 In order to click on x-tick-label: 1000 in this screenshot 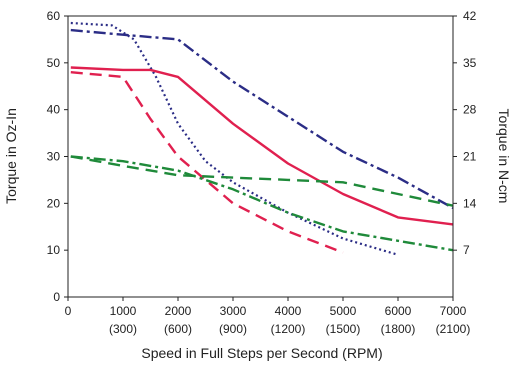, I will do `click(123, 311)`.